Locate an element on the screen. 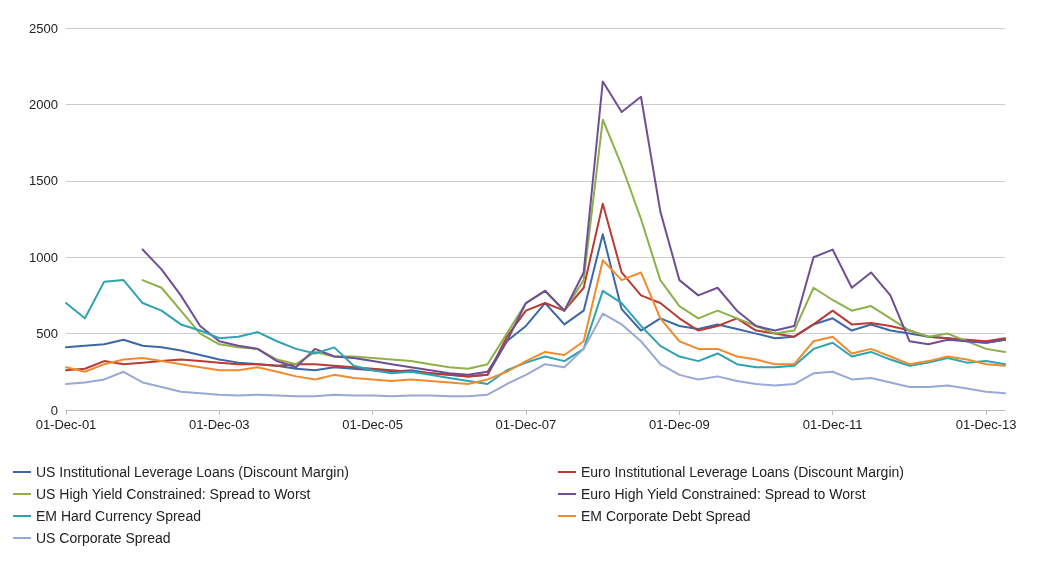 The width and height of the screenshot is (1061, 574). y-tick-label: 500 is located at coordinates (47, 334).